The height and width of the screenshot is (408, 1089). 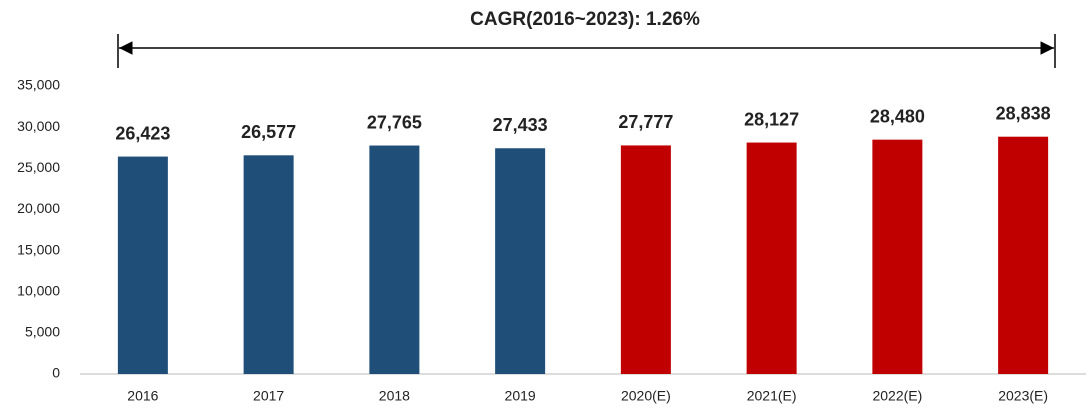 I want to click on value-label: 26,423, so click(x=142, y=133).